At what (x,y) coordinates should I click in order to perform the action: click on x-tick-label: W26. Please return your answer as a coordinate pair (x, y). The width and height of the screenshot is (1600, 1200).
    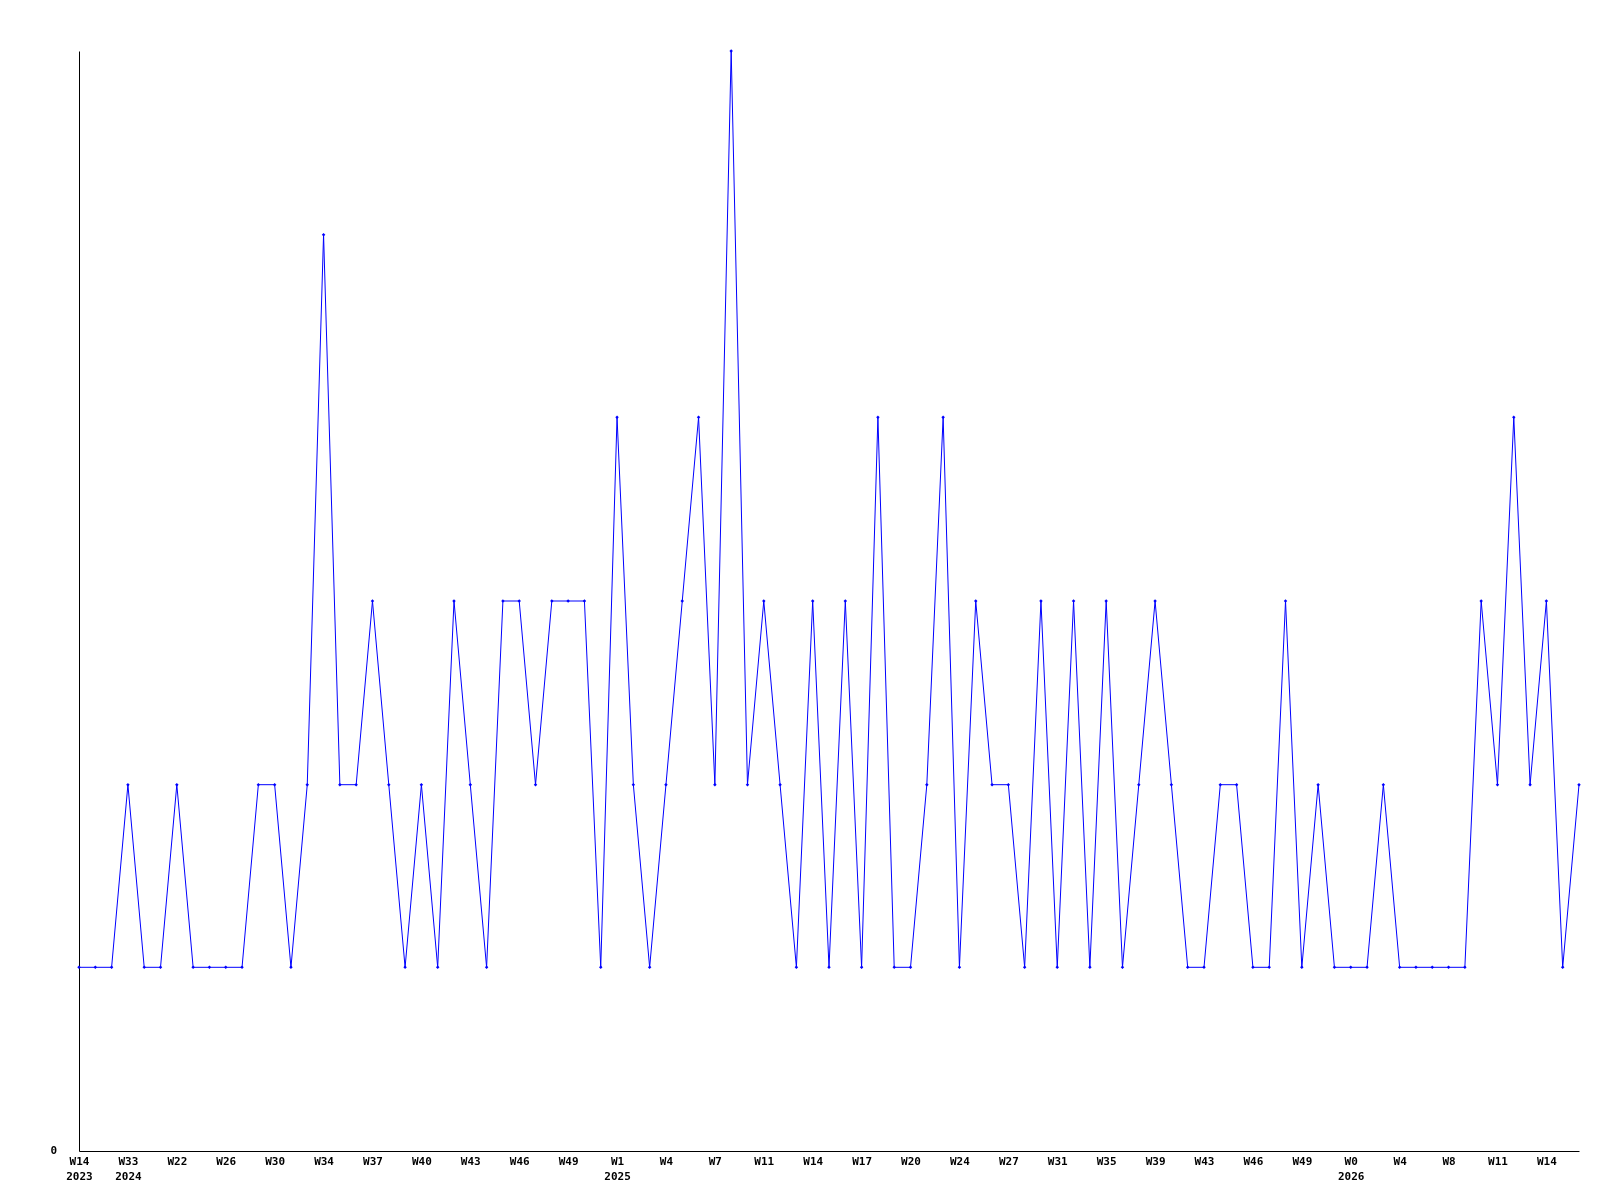
    Looking at the image, I should click on (226, 1161).